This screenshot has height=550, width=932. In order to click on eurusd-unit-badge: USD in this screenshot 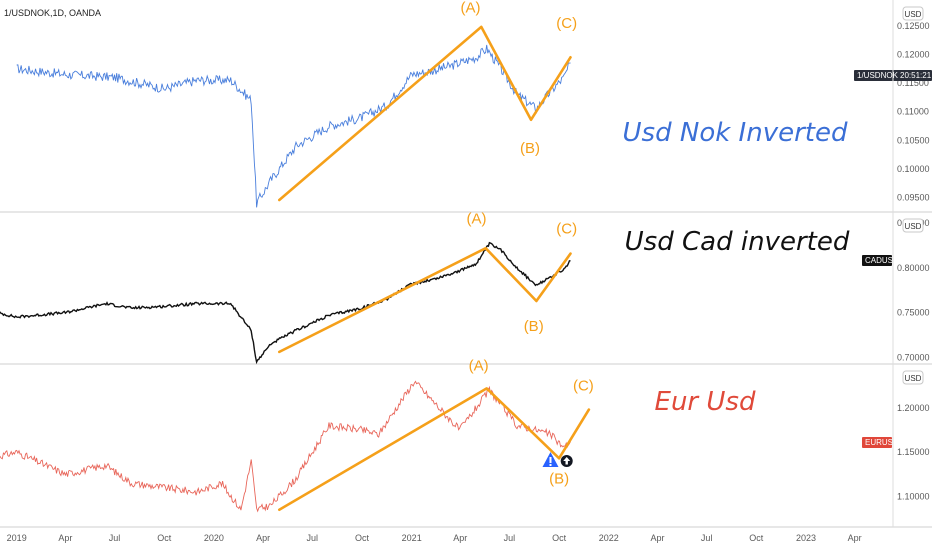, I will do `click(913, 377)`.